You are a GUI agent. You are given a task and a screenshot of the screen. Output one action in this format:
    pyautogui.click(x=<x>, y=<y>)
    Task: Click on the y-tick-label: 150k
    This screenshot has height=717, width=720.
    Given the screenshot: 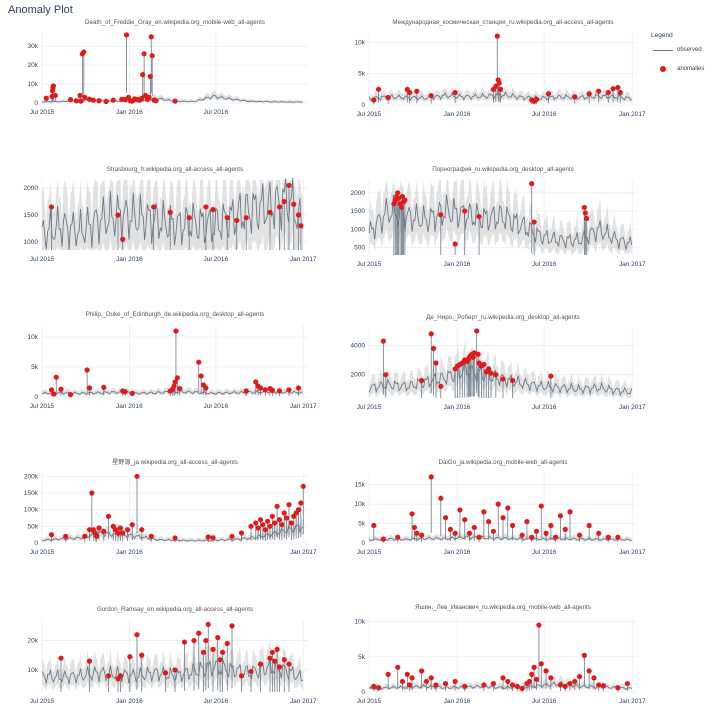 What is the action you would take?
    pyautogui.click(x=31, y=493)
    